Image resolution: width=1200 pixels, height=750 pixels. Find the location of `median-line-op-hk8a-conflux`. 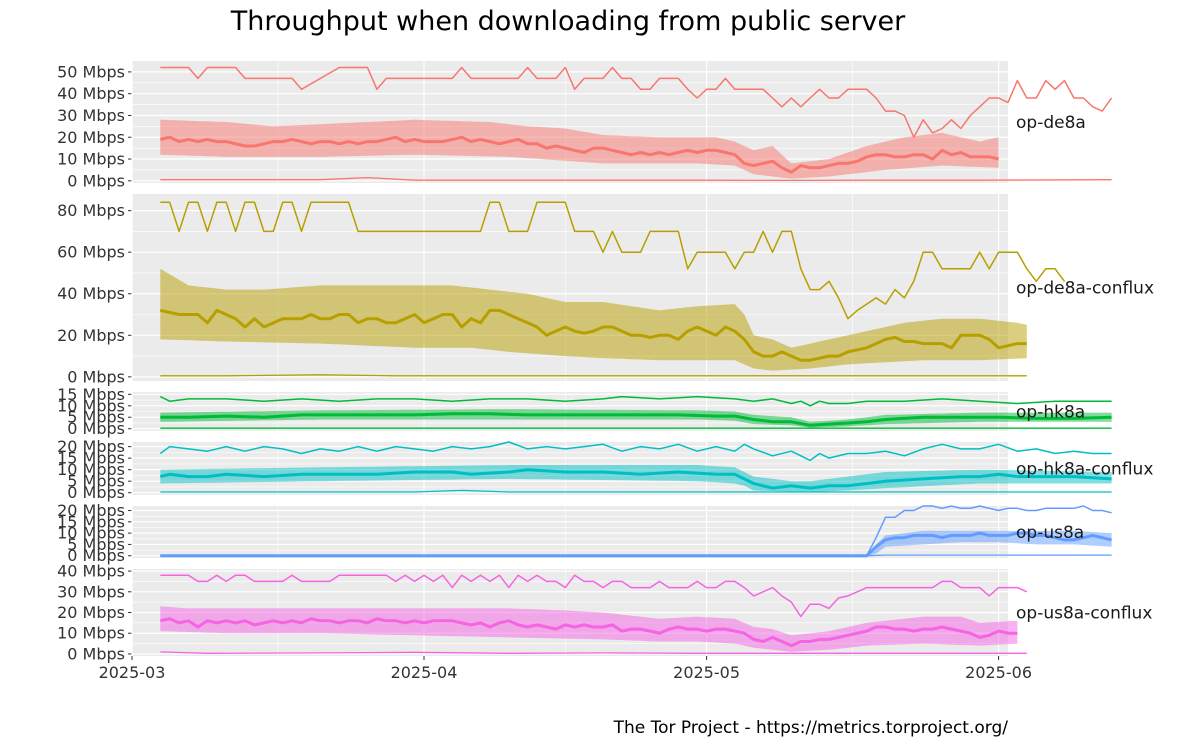

median-line-op-hk8a-conflux is located at coordinates (635, 479).